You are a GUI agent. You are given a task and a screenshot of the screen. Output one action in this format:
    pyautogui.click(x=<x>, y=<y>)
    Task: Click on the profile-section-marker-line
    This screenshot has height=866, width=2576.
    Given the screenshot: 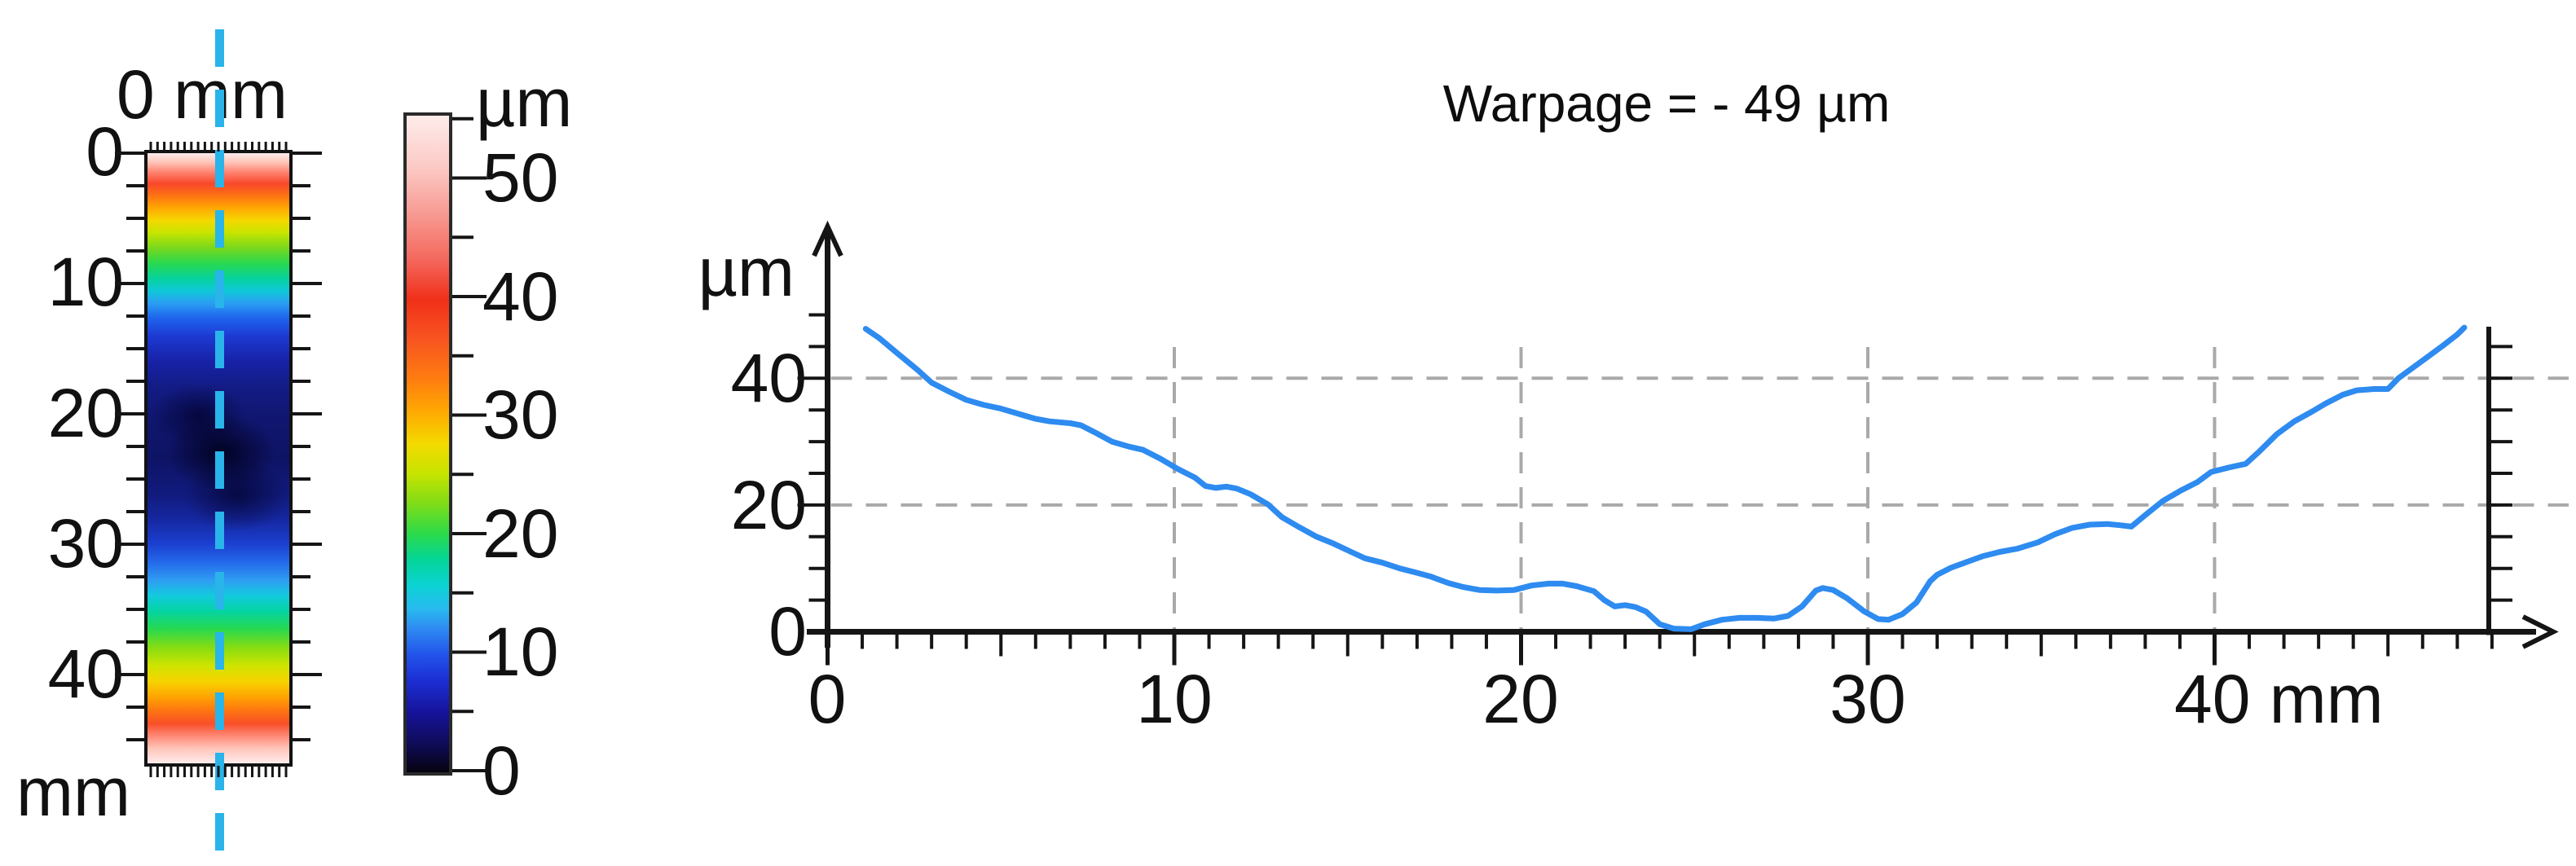 What is the action you would take?
    pyautogui.click(x=219, y=440)
    